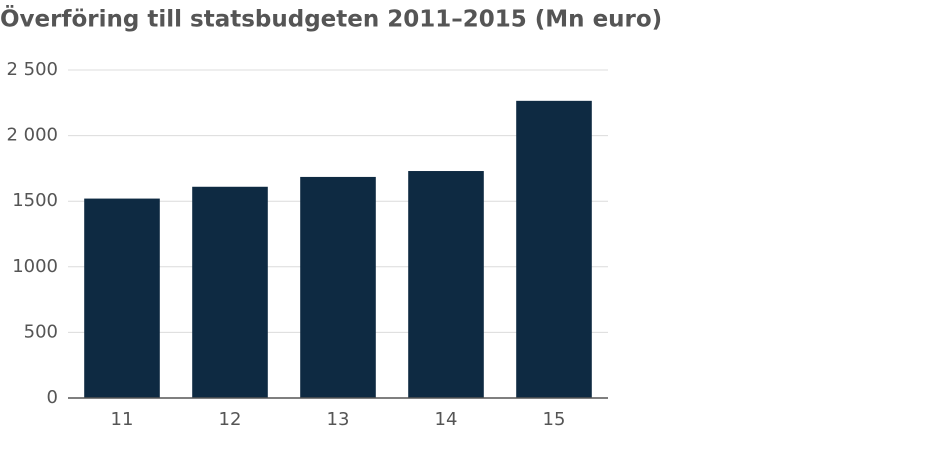  I want to click on y-tick-label: 1500, so click(35, 200).